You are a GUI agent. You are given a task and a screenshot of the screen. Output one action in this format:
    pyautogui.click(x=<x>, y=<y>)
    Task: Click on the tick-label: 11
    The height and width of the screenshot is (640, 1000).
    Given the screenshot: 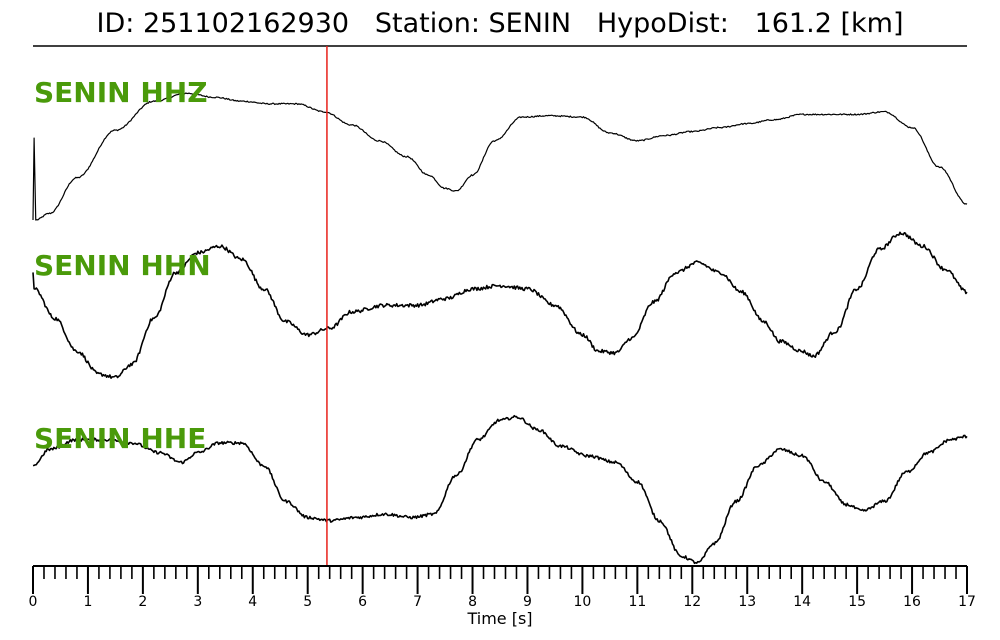 What is the action you would take?
    pyautogui.click(x=637, y=602)
    